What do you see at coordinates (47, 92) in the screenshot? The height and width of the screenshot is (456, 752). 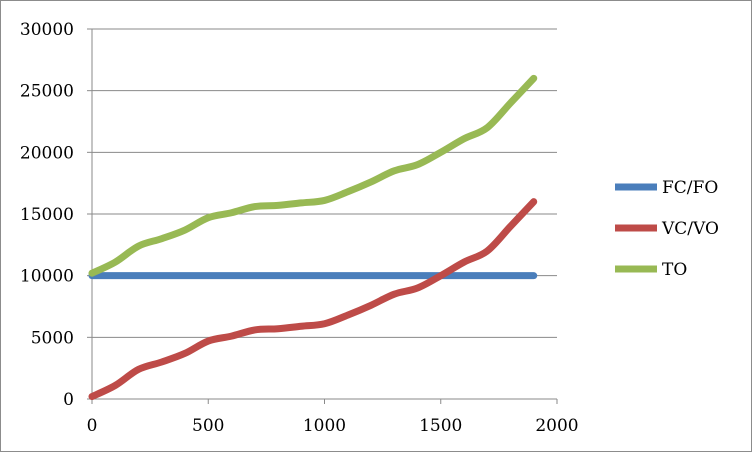 I see `y-tick-label: 25000` at bounding box center [47, 92].